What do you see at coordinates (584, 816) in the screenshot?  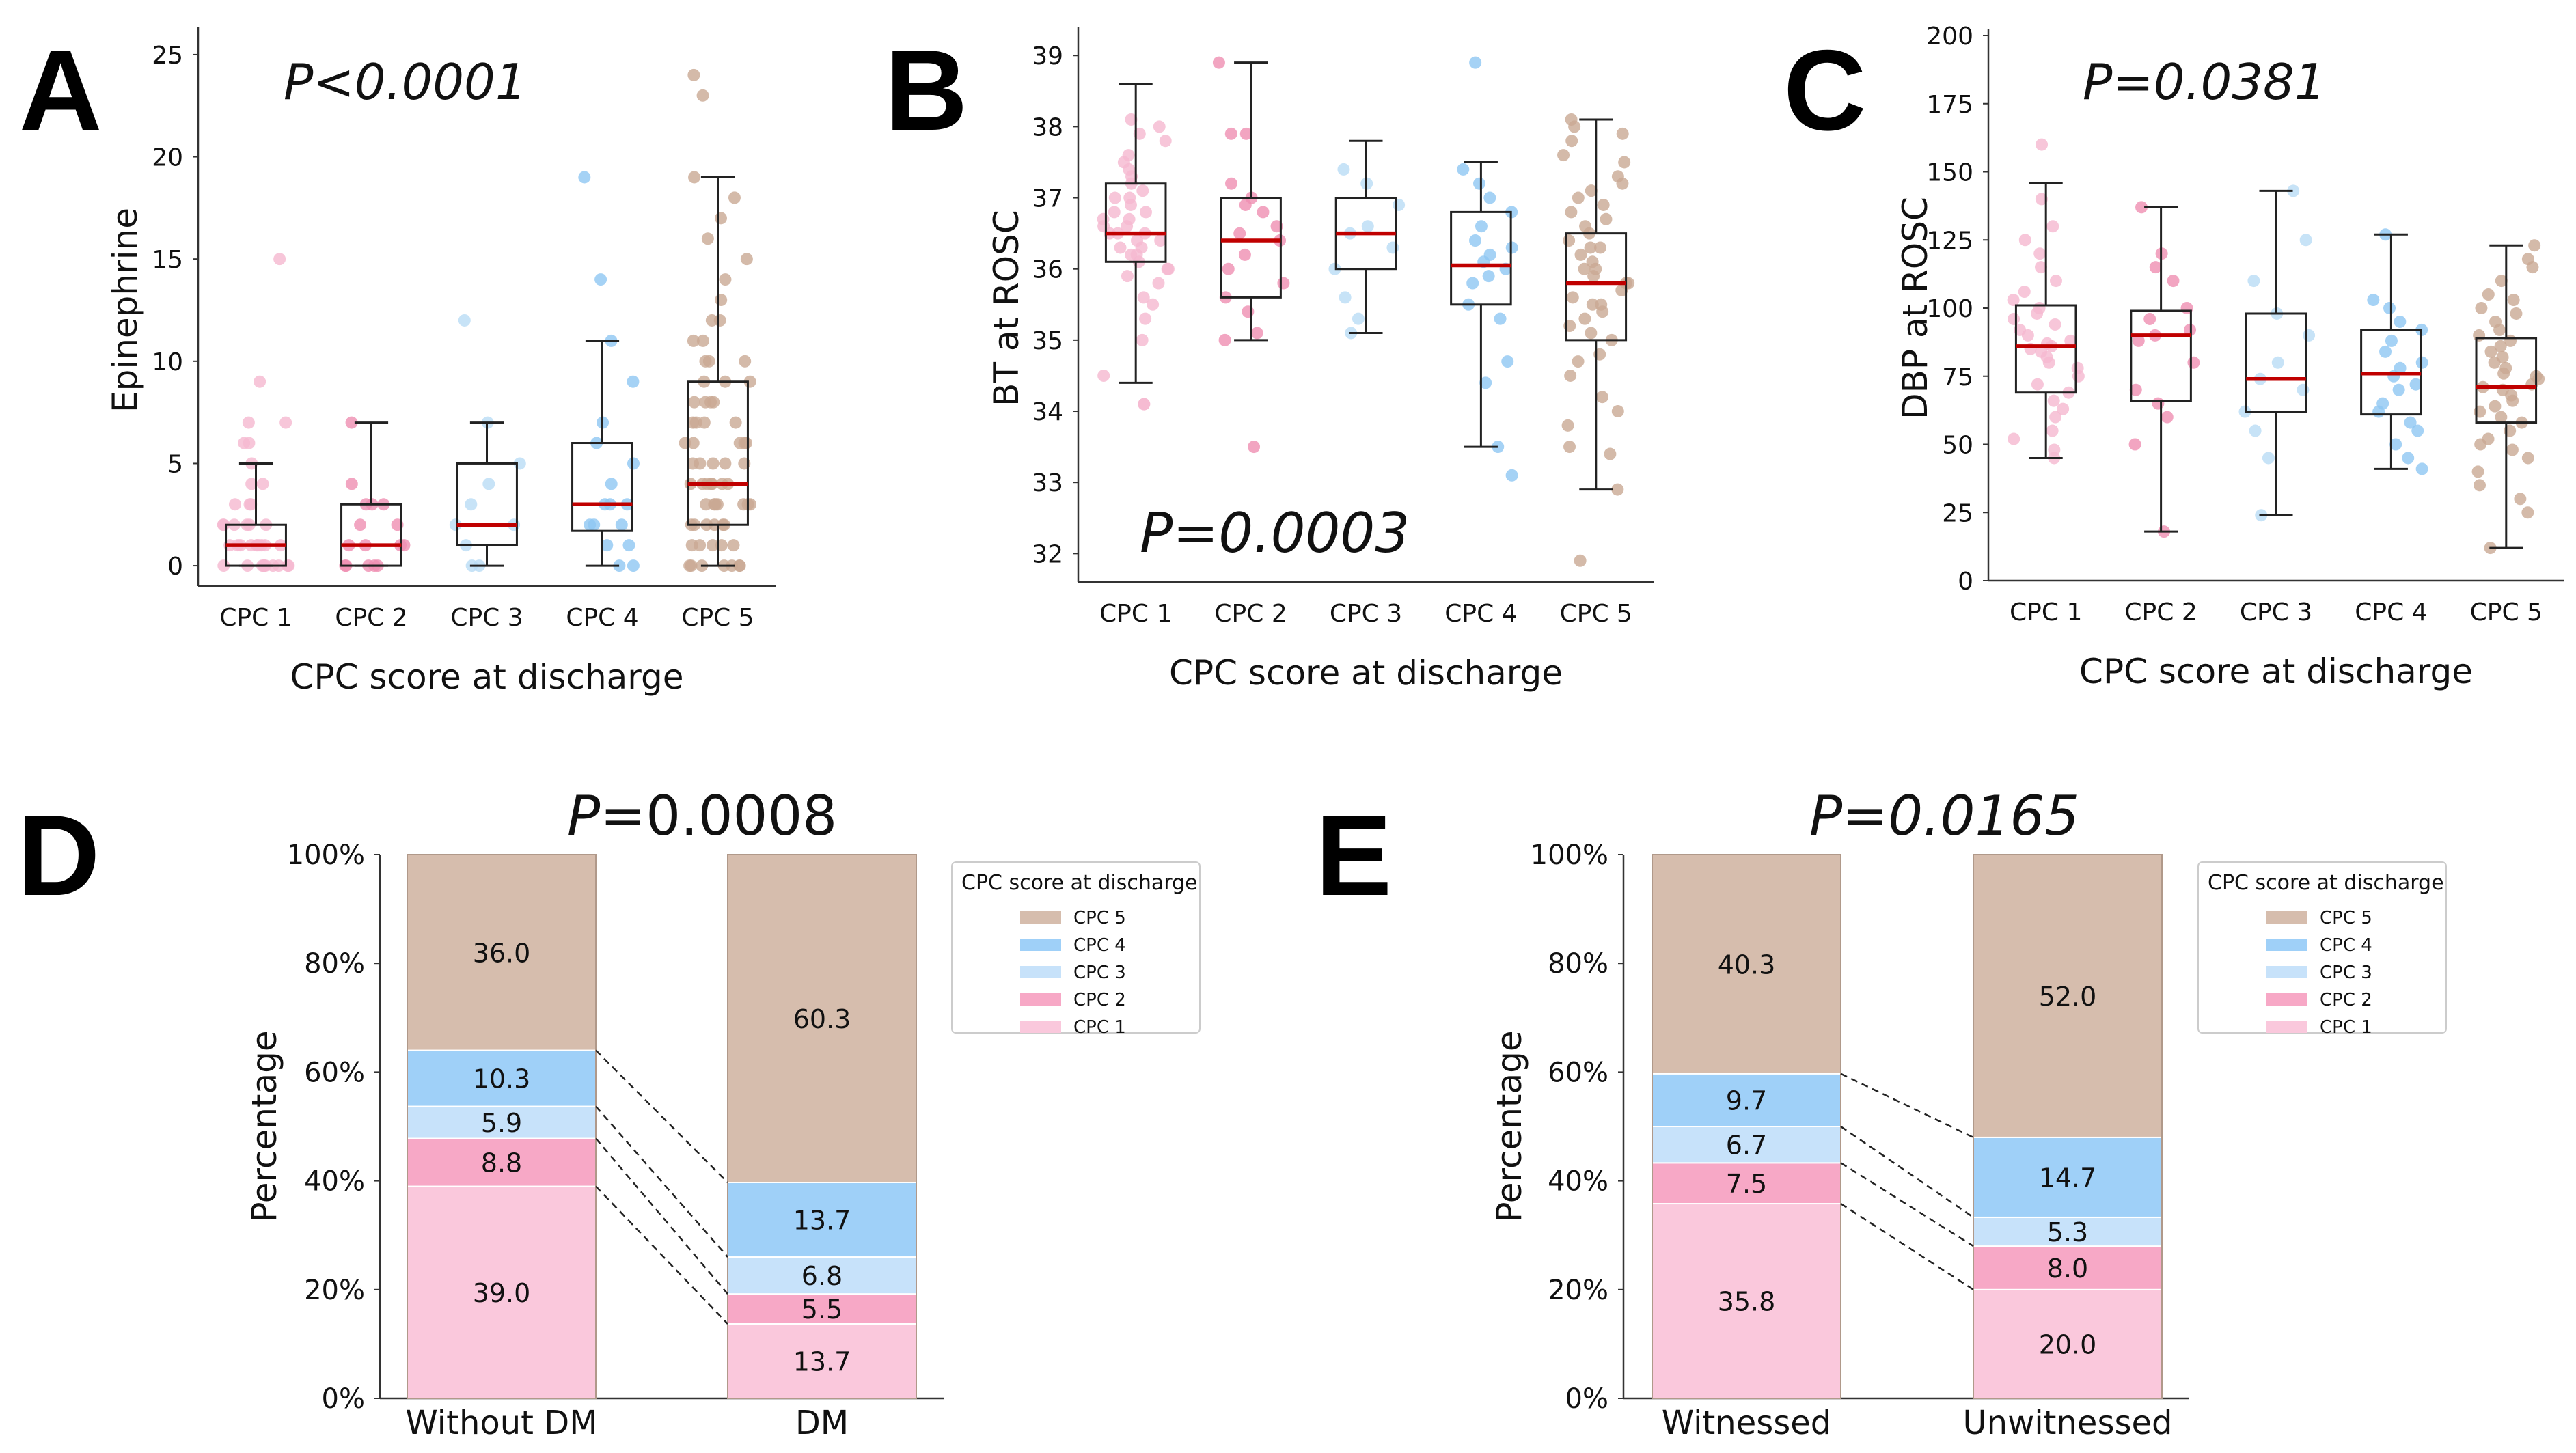 I see `p-value-italic: P` at bounding box center [584, 816].